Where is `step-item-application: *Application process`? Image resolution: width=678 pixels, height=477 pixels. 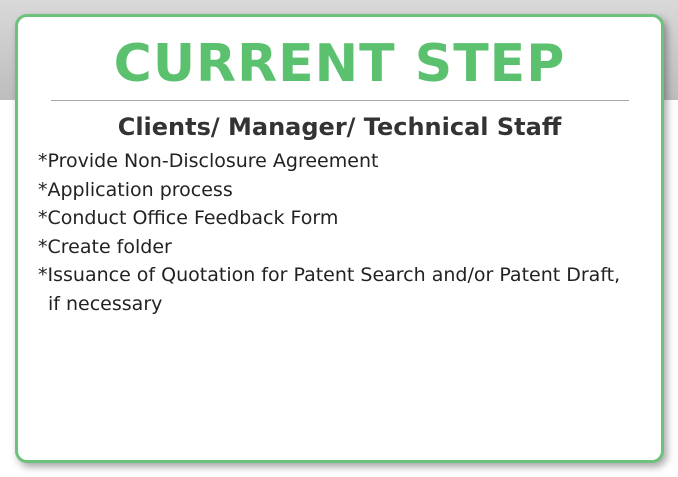 step-item-application: *Application process is located at coordinates (338, 190).